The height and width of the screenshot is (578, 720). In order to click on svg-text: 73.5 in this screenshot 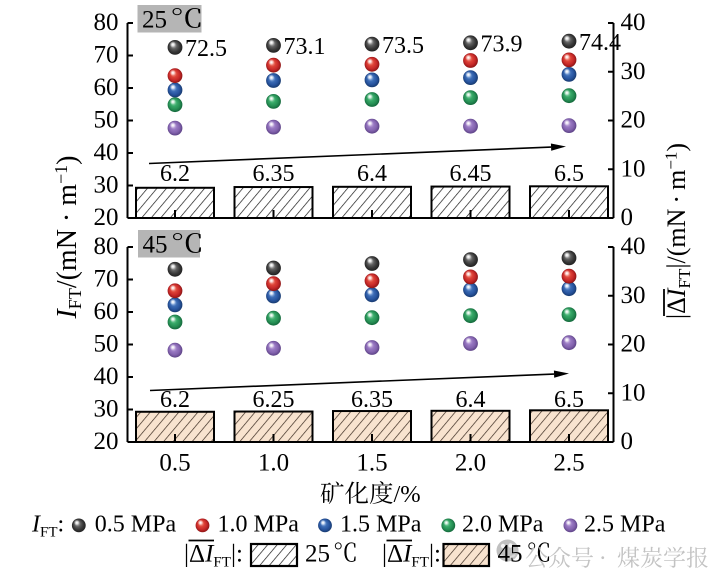, I will do `click(403, 46)`.